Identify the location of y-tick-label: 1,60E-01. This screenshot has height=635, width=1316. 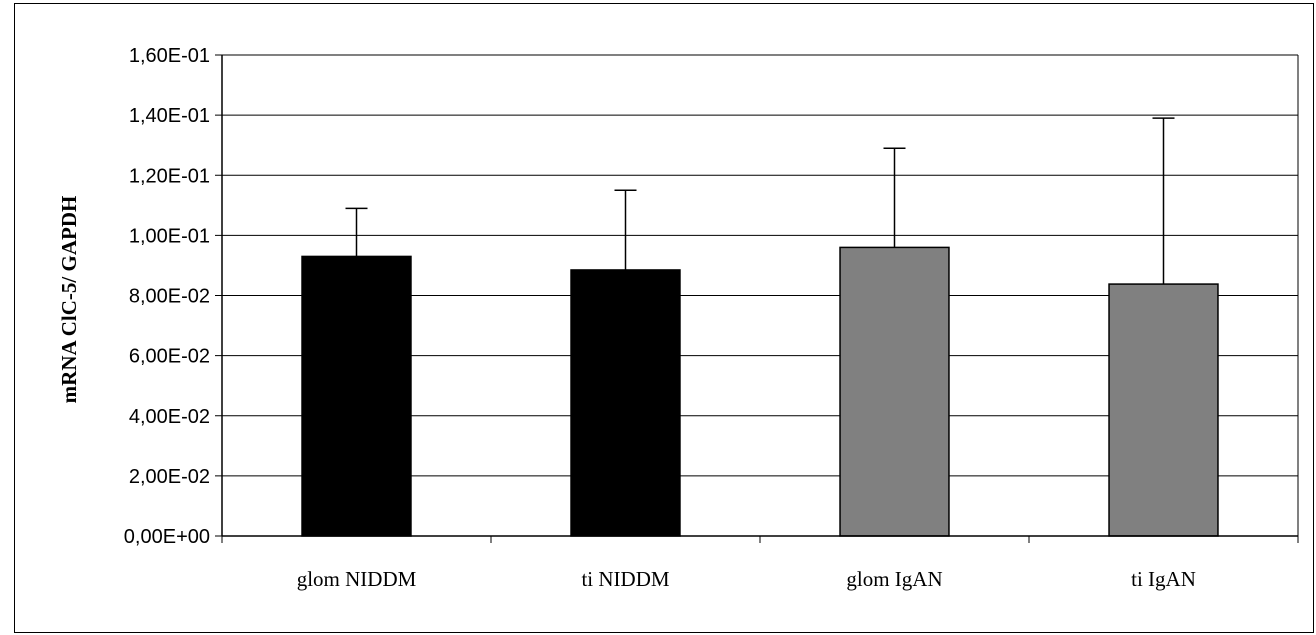
(169, 56).